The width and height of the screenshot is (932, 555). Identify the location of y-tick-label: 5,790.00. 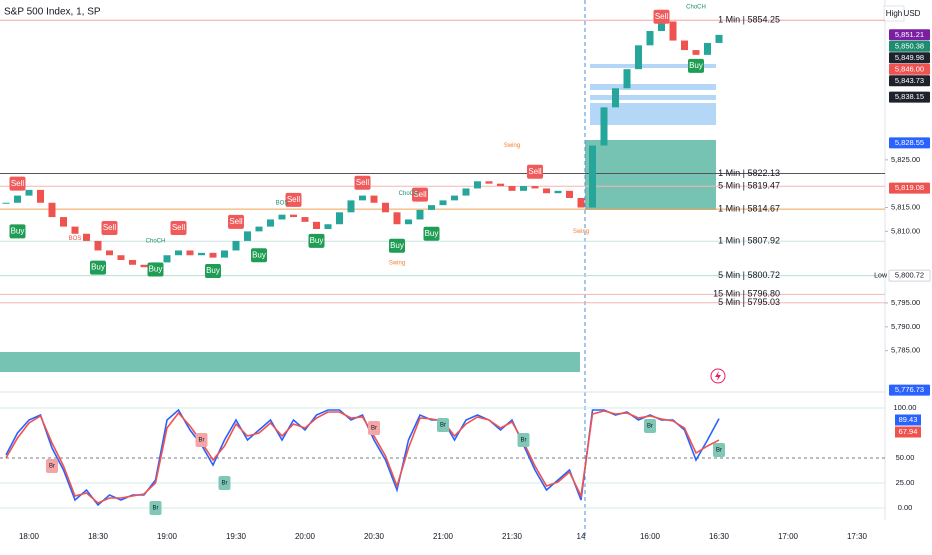
(905, 326).